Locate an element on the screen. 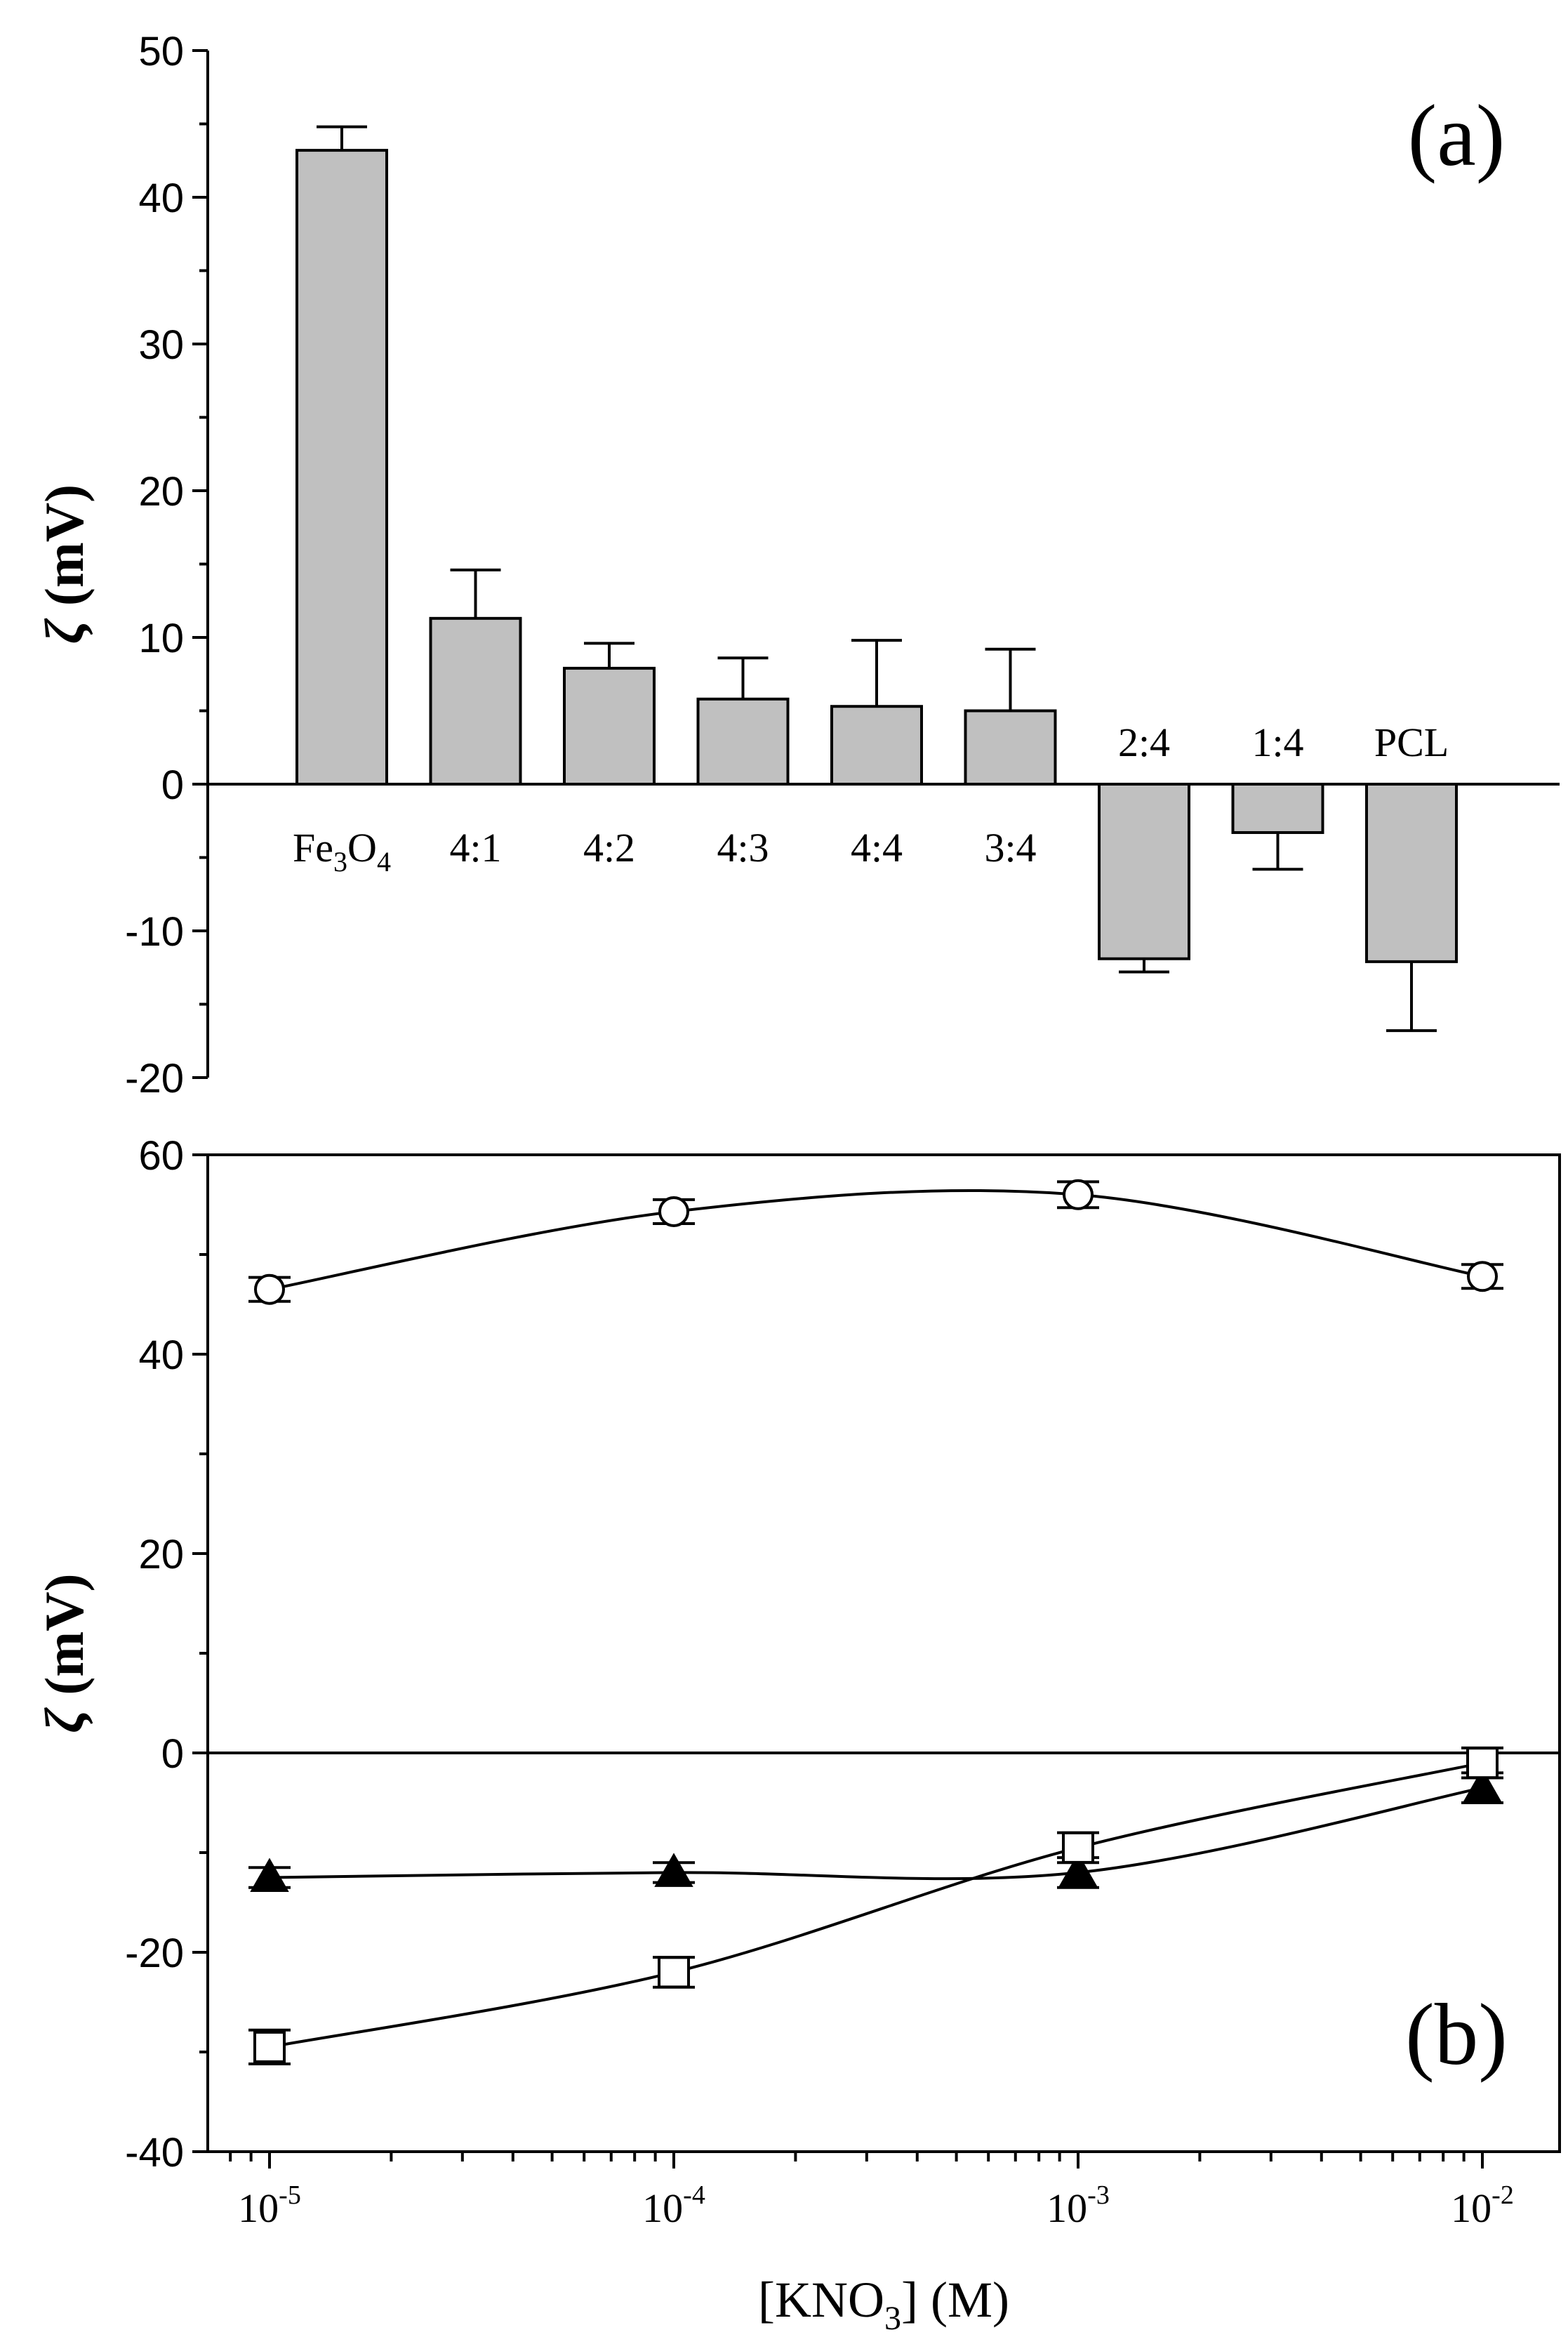  y-tick-label: -40 is located at coordinates (154, 2153).